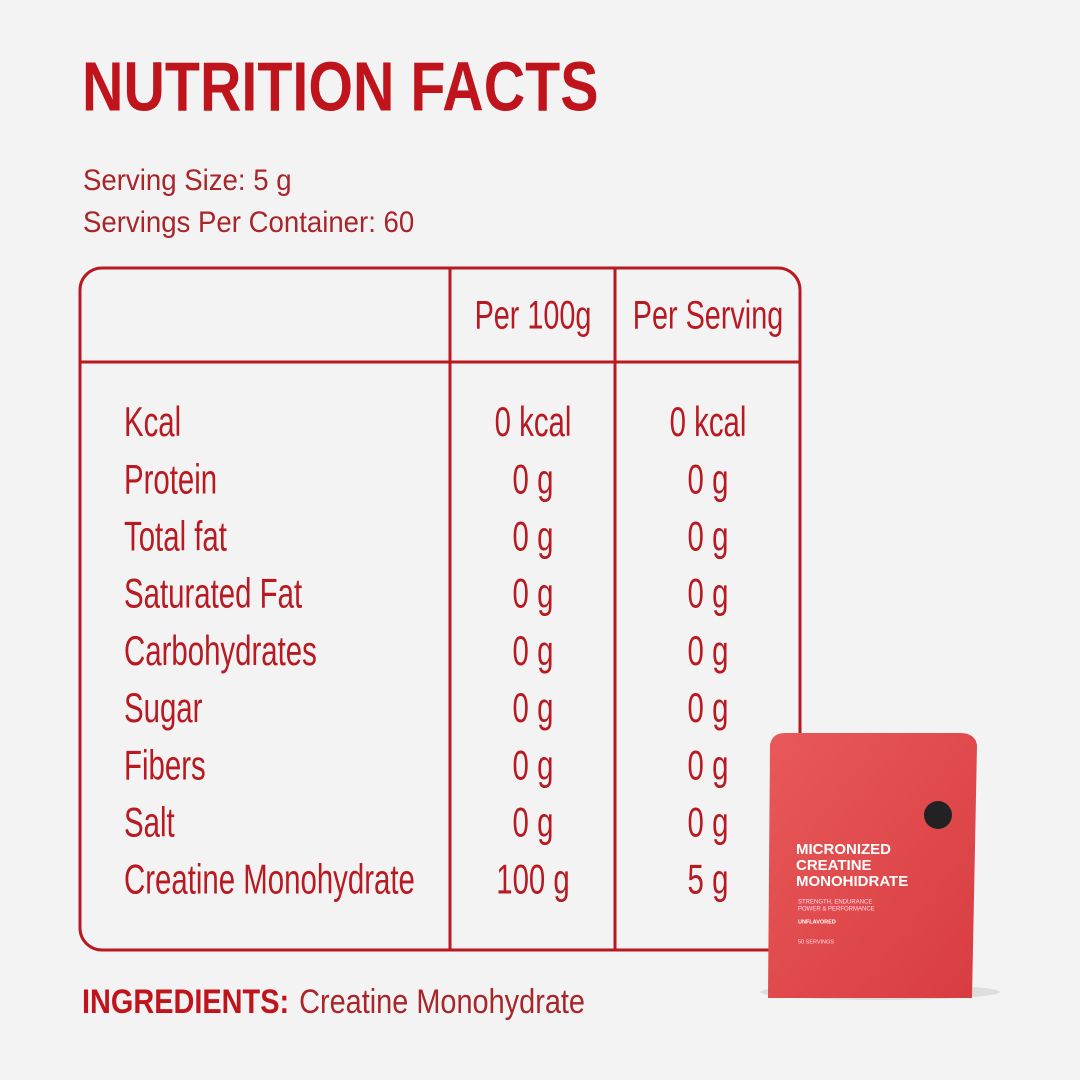 The image size is (1080, 1080). Describe the element at coordinates (220, 651) in the screenshot. I see `row-label: Carbohydrates` at that location.